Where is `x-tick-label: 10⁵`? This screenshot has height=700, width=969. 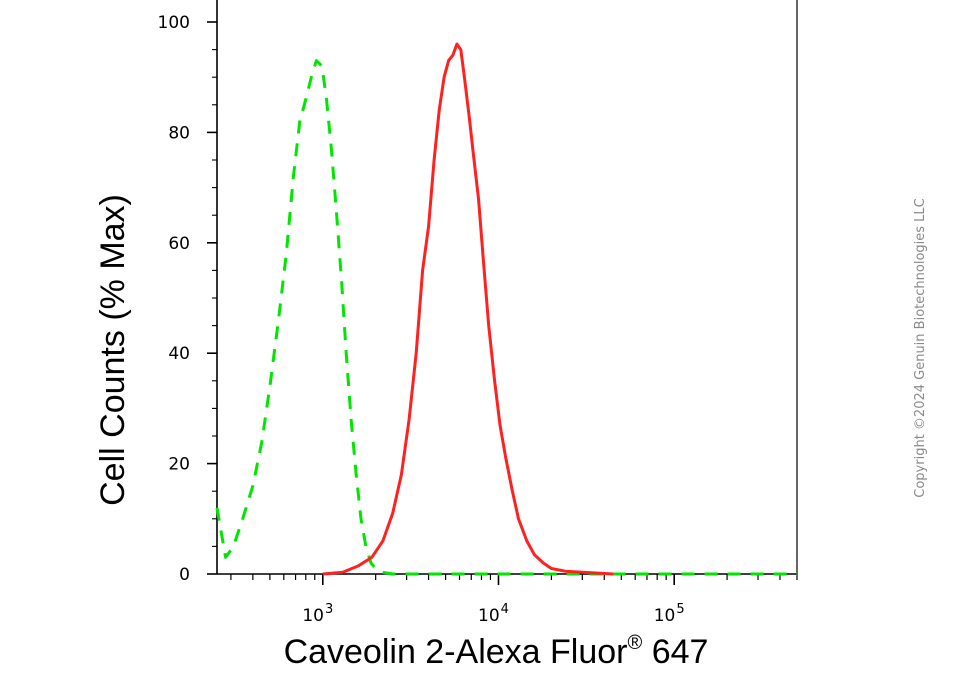 x-tick-label: 10⁵ is located at coordinates (669, 614).